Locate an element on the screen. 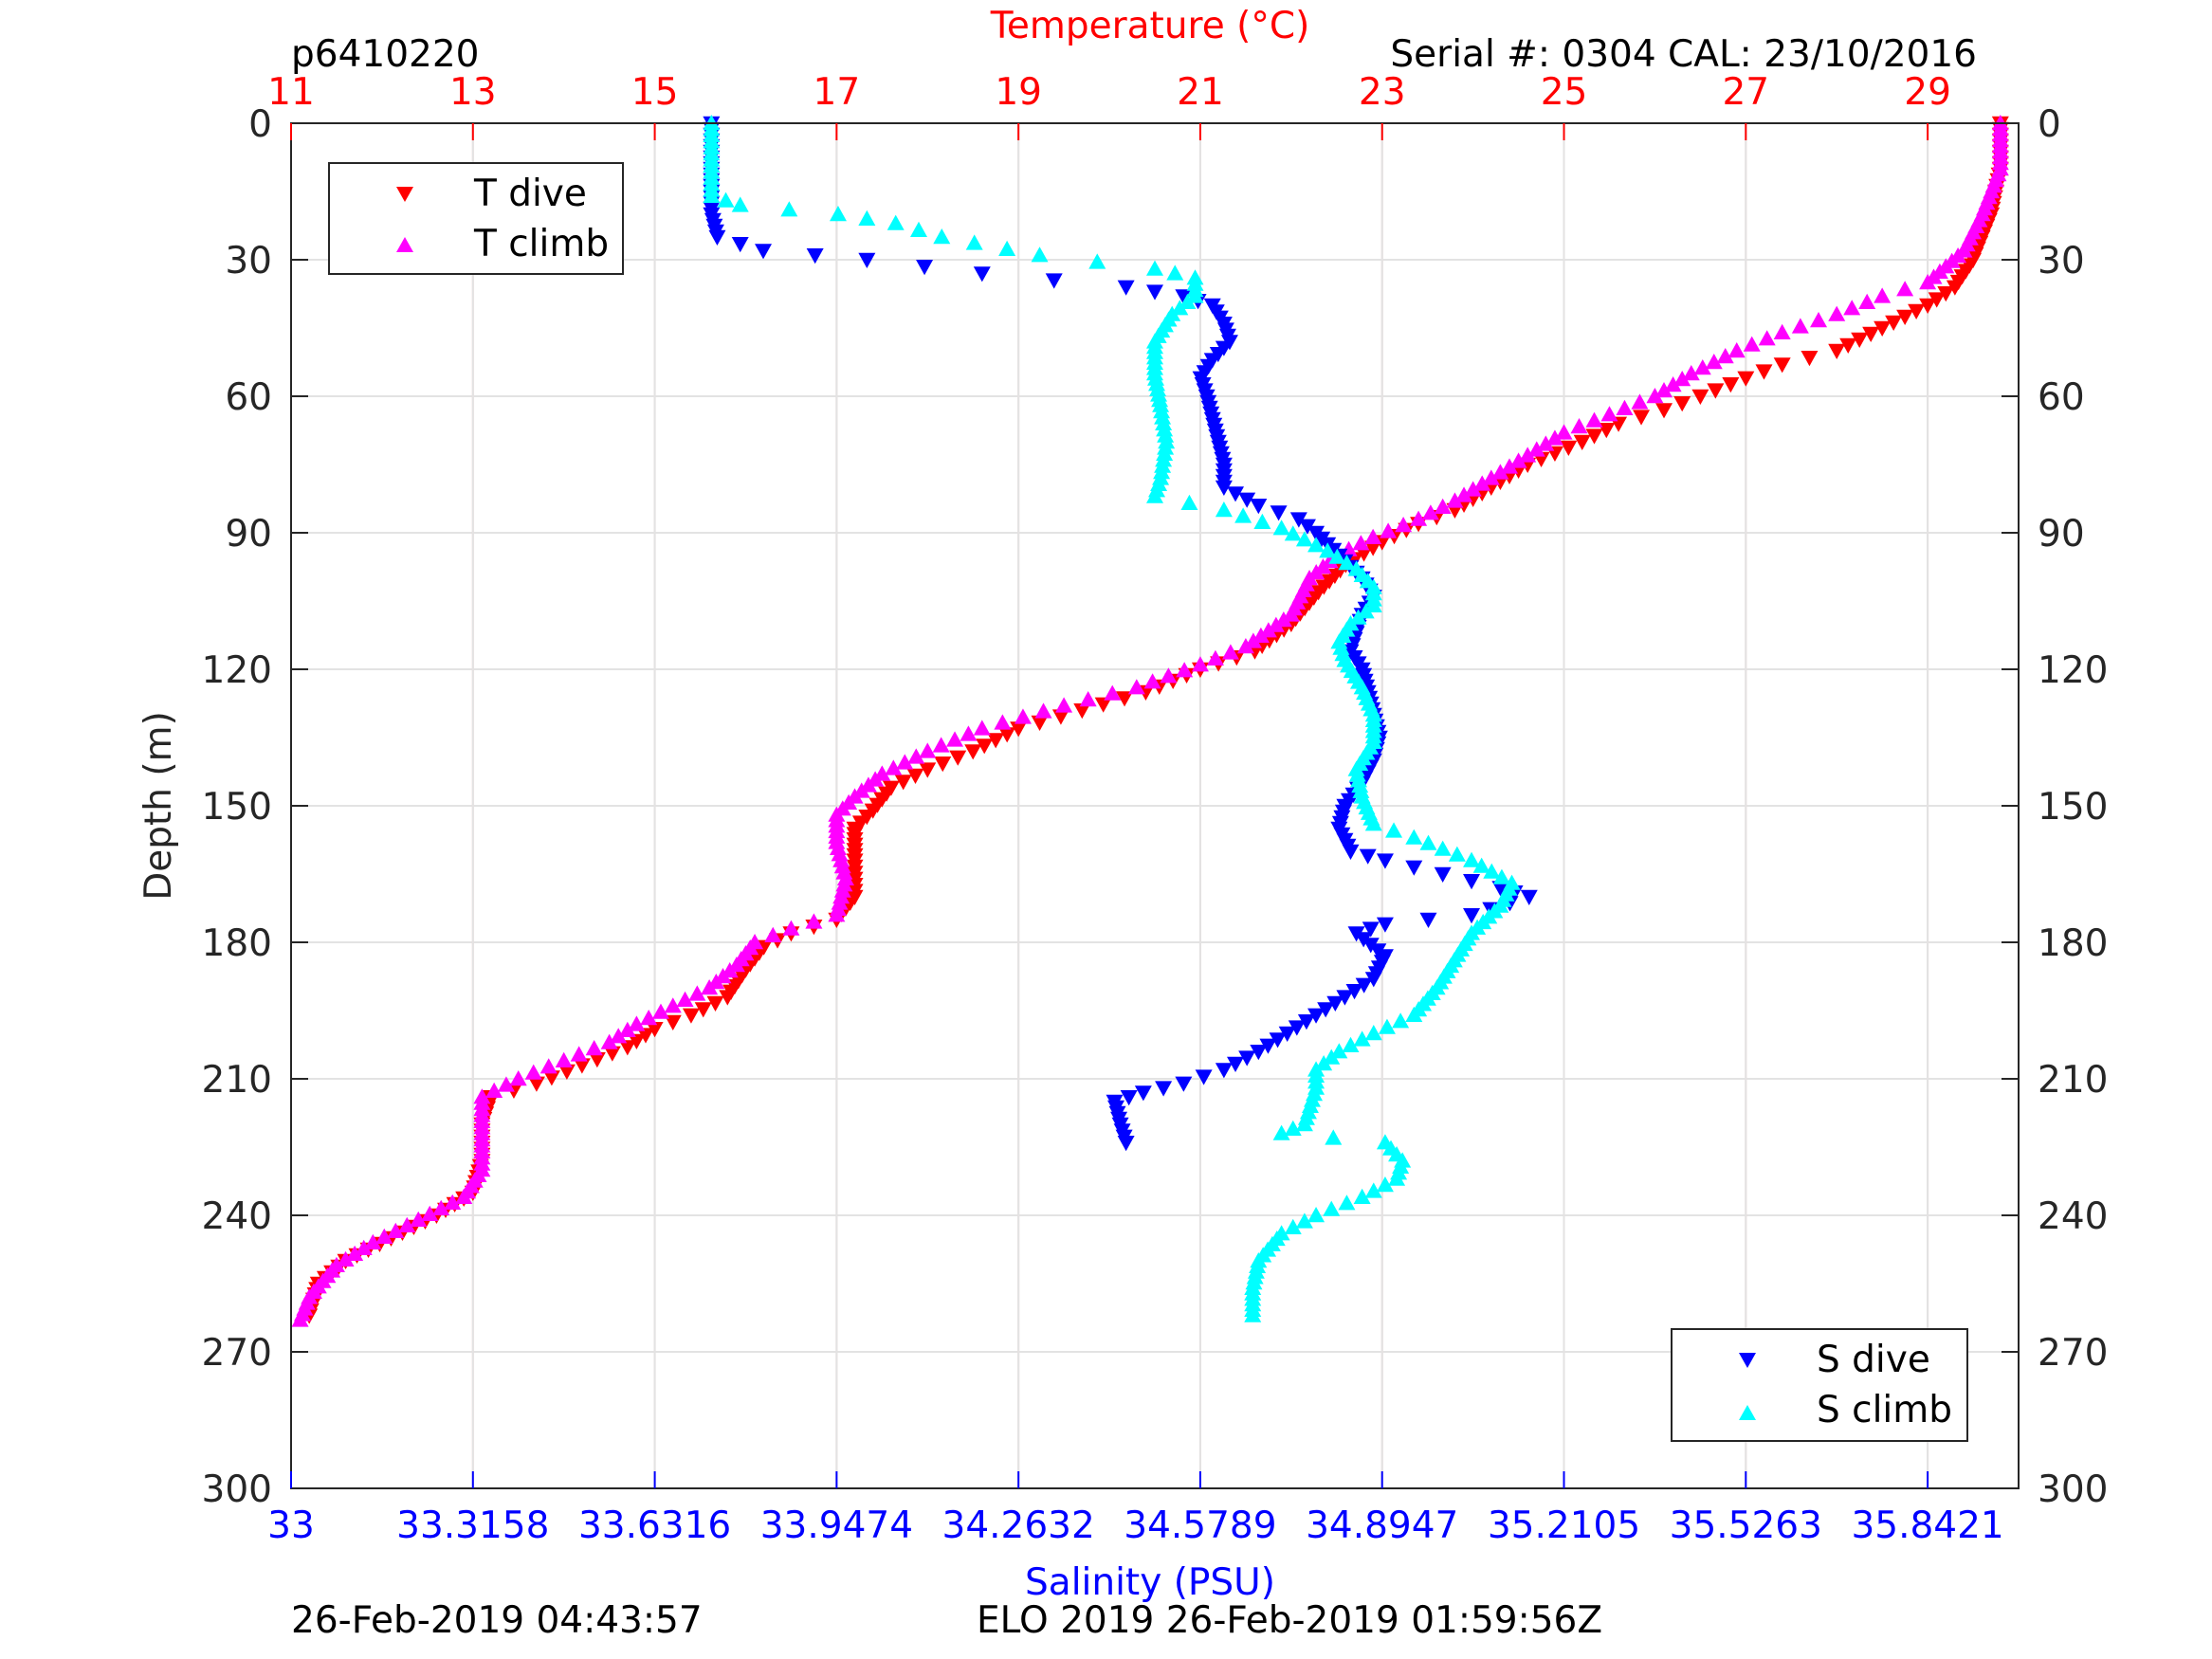 This screenshot has height=1659, width=2212. t-dive-legend-label: T dive is located at coordinates (530, 194).